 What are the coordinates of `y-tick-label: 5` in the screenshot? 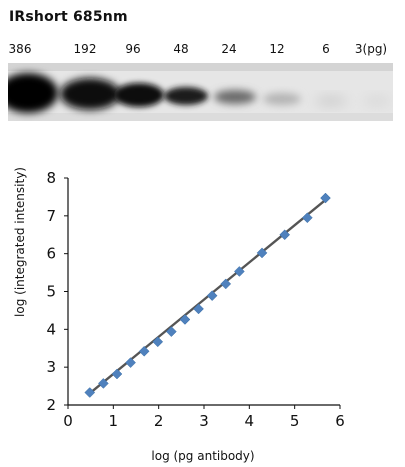 It's located at (51, 292).